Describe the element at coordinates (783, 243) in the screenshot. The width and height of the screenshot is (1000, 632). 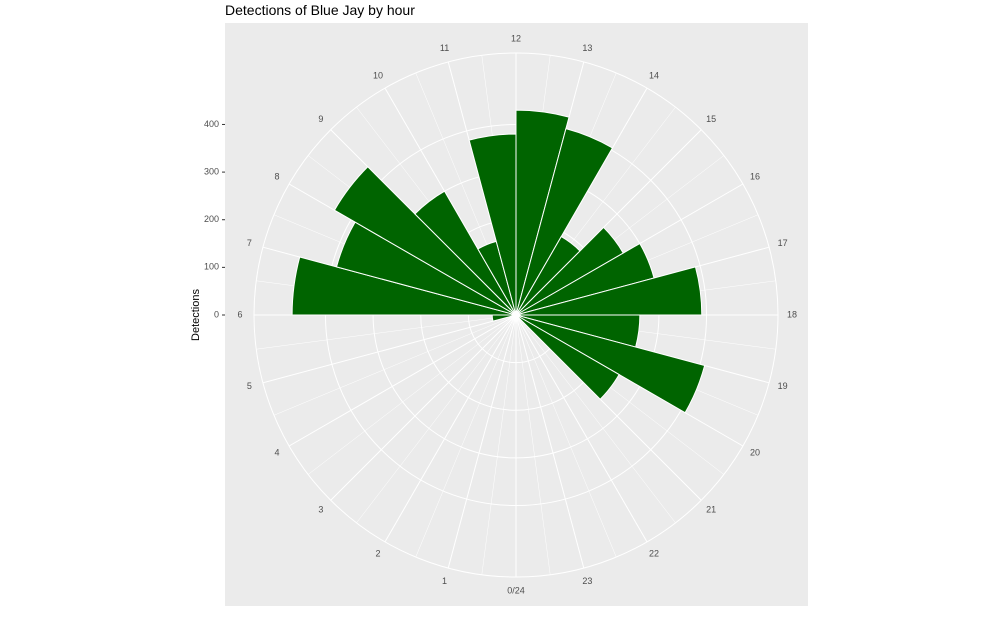
I see `hour-label-17: 17` at that location.